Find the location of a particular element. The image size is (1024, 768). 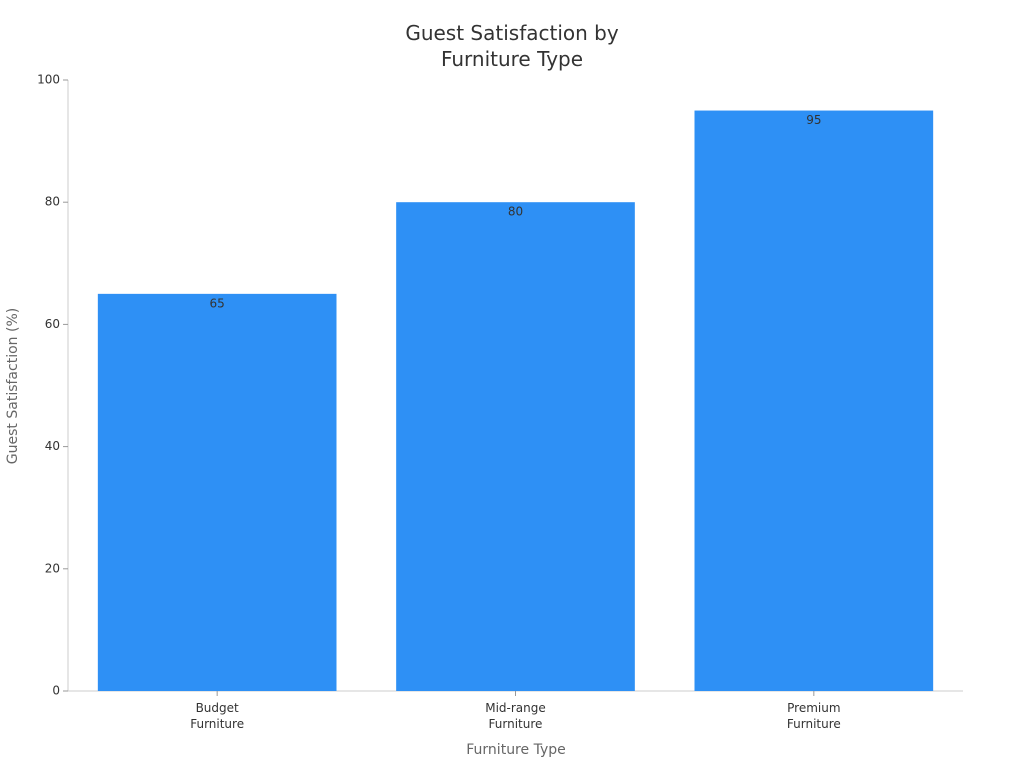

y-tick-label: 20 is located at coordinates (52, 568).